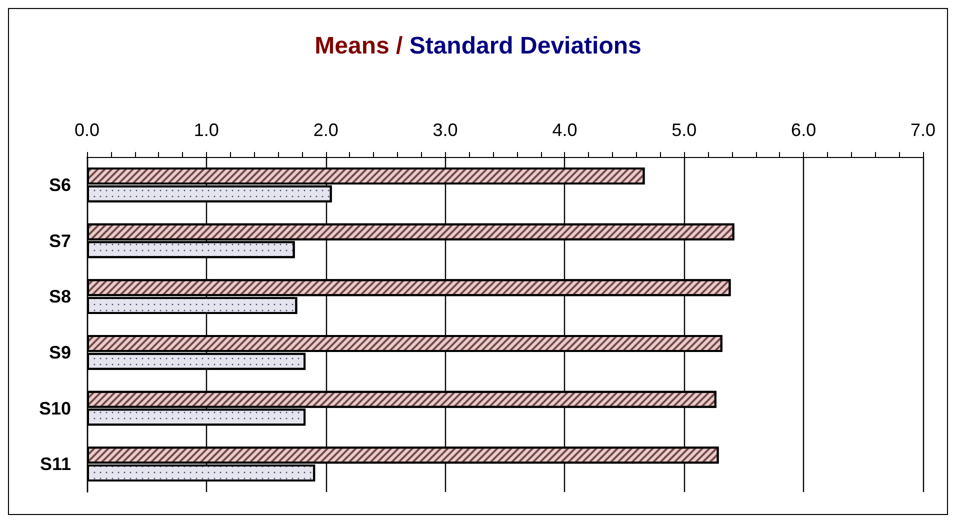  I want to click on x-tick-label: 2.0, so click(325, 130).